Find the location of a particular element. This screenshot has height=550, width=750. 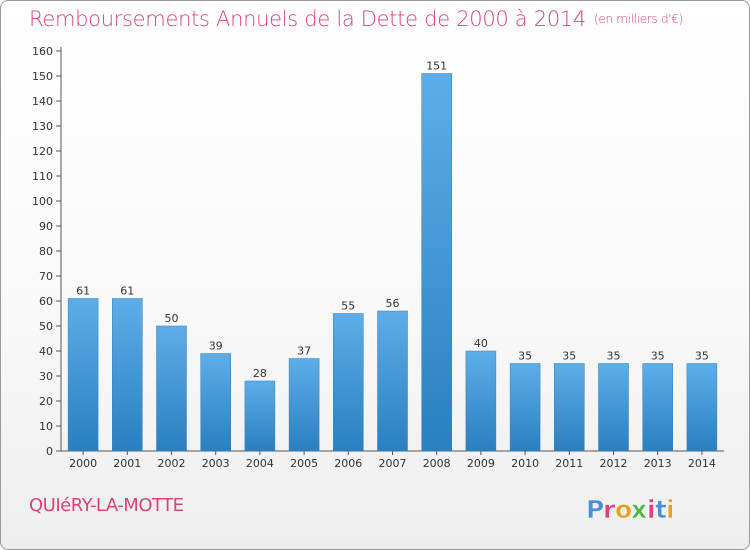

y-tick-label: 20 is located at coordinates (46, 401).